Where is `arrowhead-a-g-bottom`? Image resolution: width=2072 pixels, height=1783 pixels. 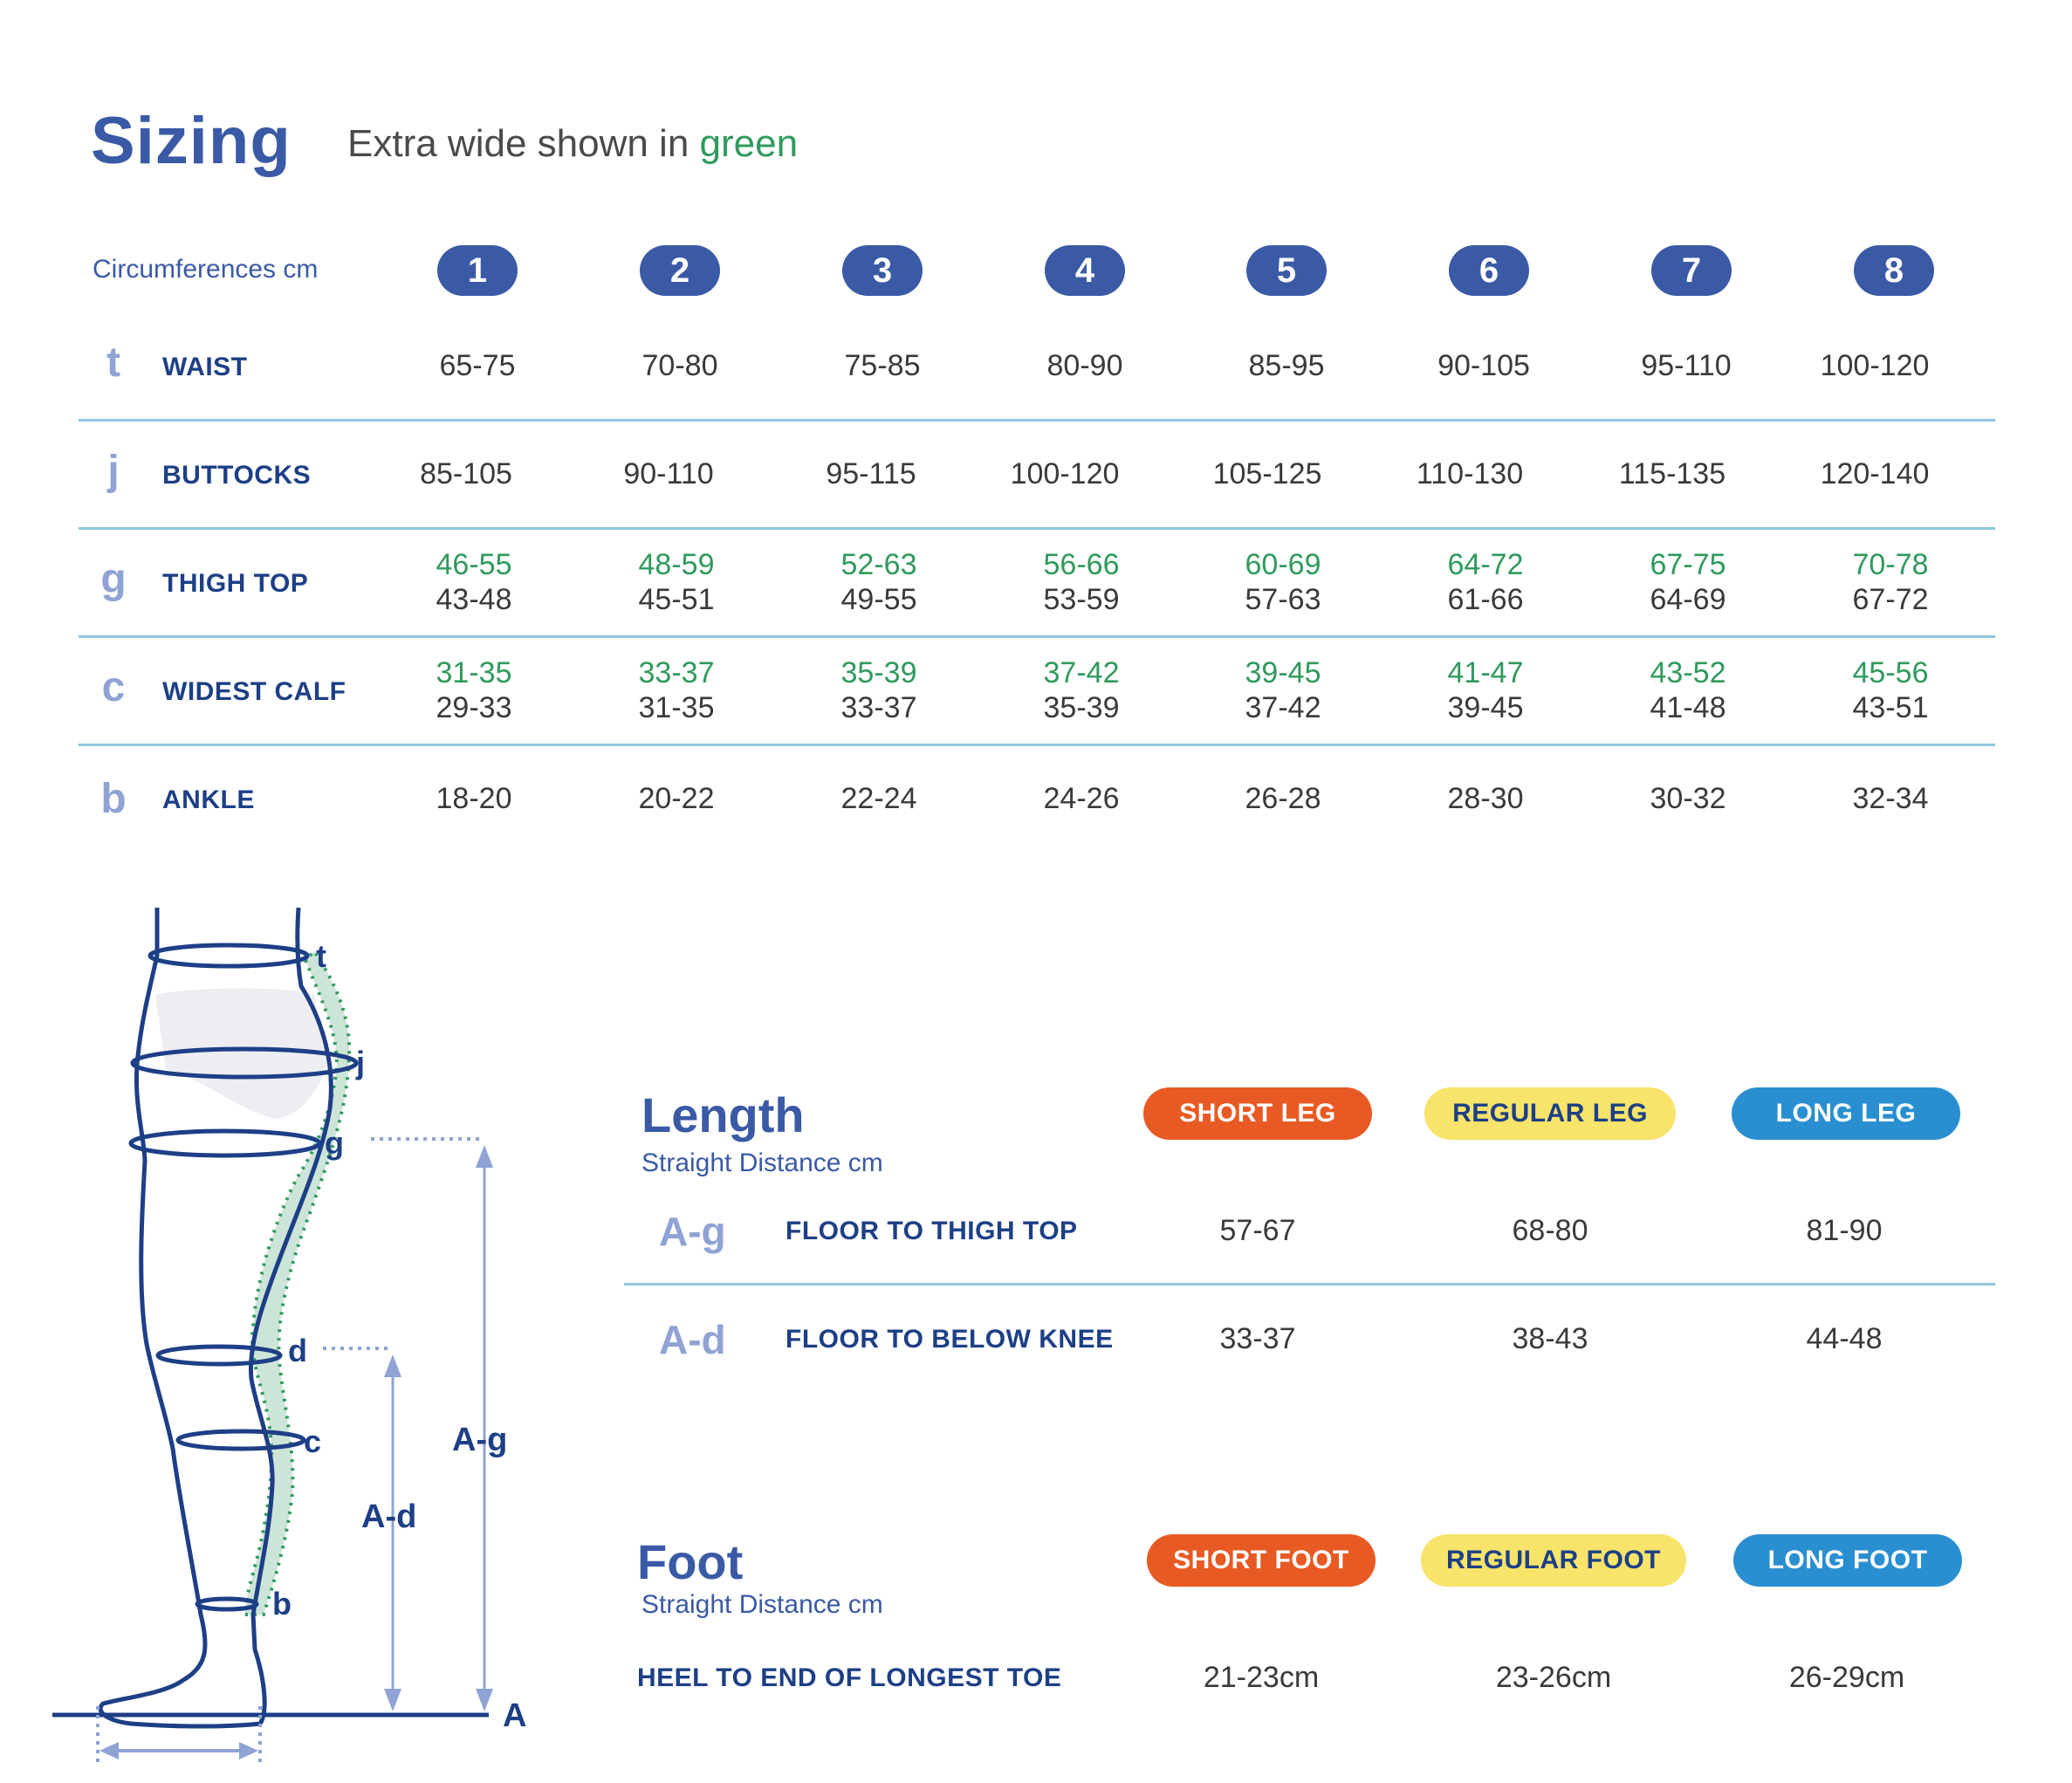
arrowhead-a-g-bottom is located at coordinates (484, 1700).